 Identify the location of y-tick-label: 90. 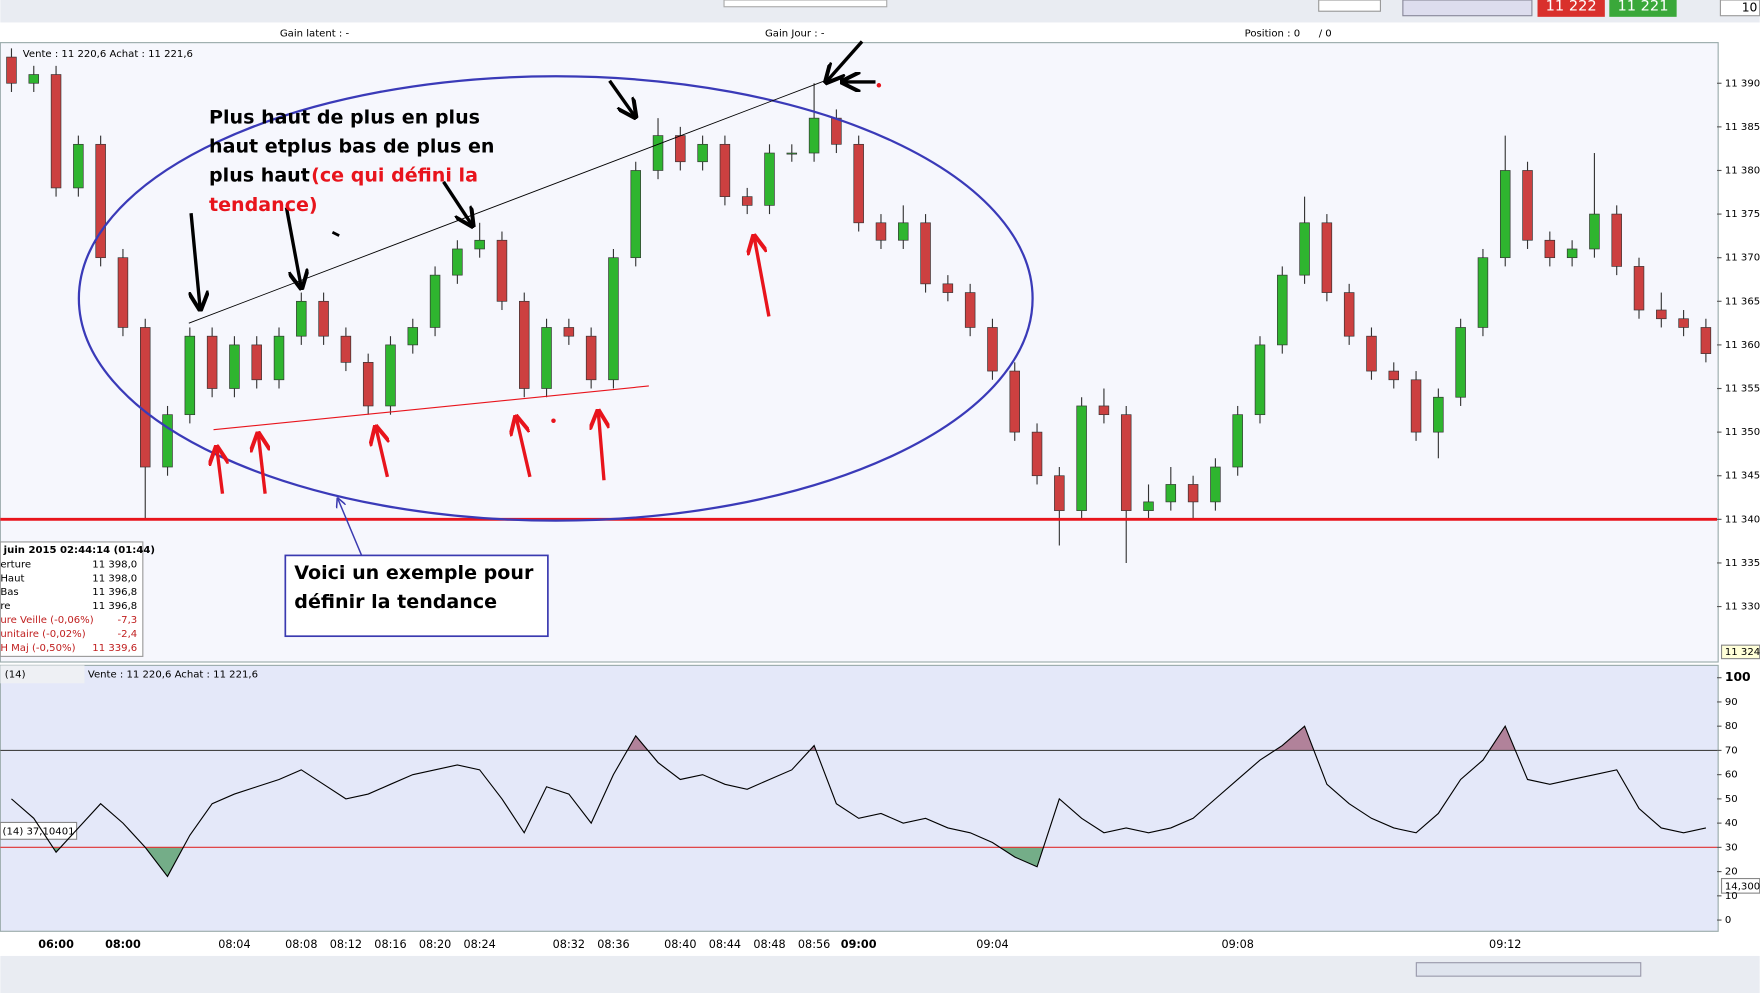
(1731, 702).